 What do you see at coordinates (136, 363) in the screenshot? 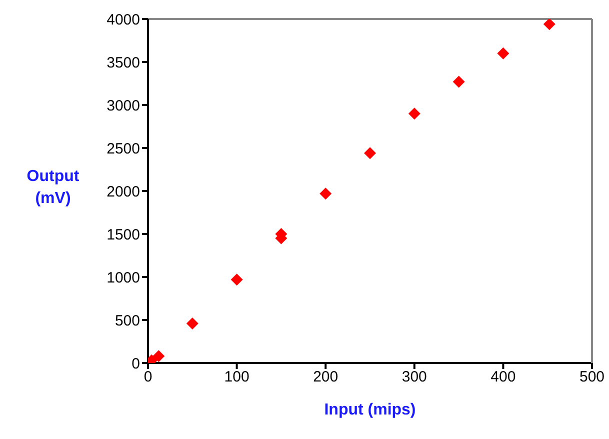
I see `y-tick-label: 0` at bounding box center [136, 363].